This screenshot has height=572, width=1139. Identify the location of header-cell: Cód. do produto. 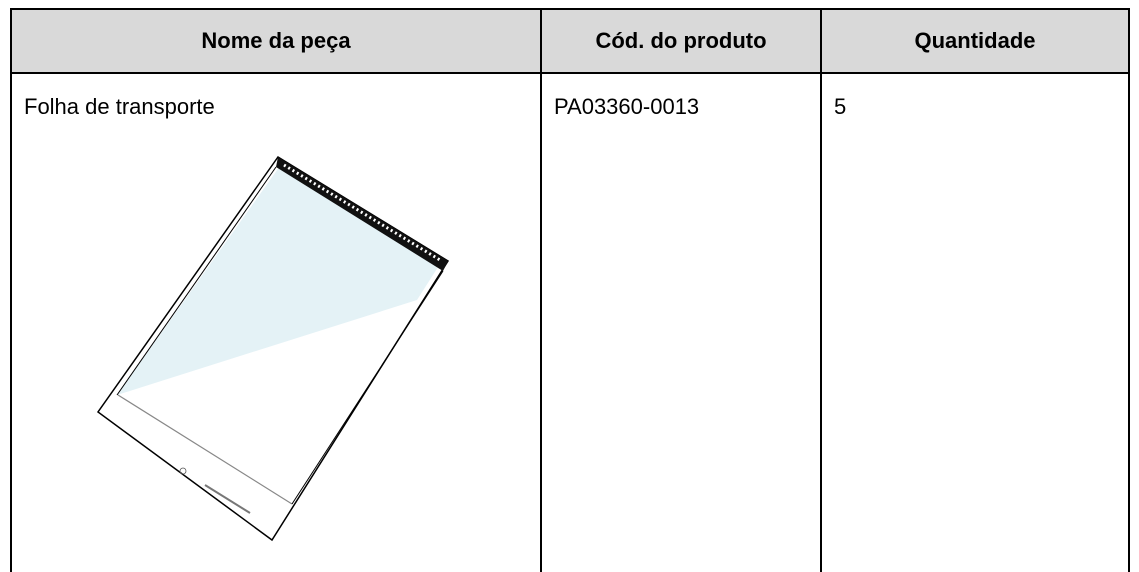
(681, 41).